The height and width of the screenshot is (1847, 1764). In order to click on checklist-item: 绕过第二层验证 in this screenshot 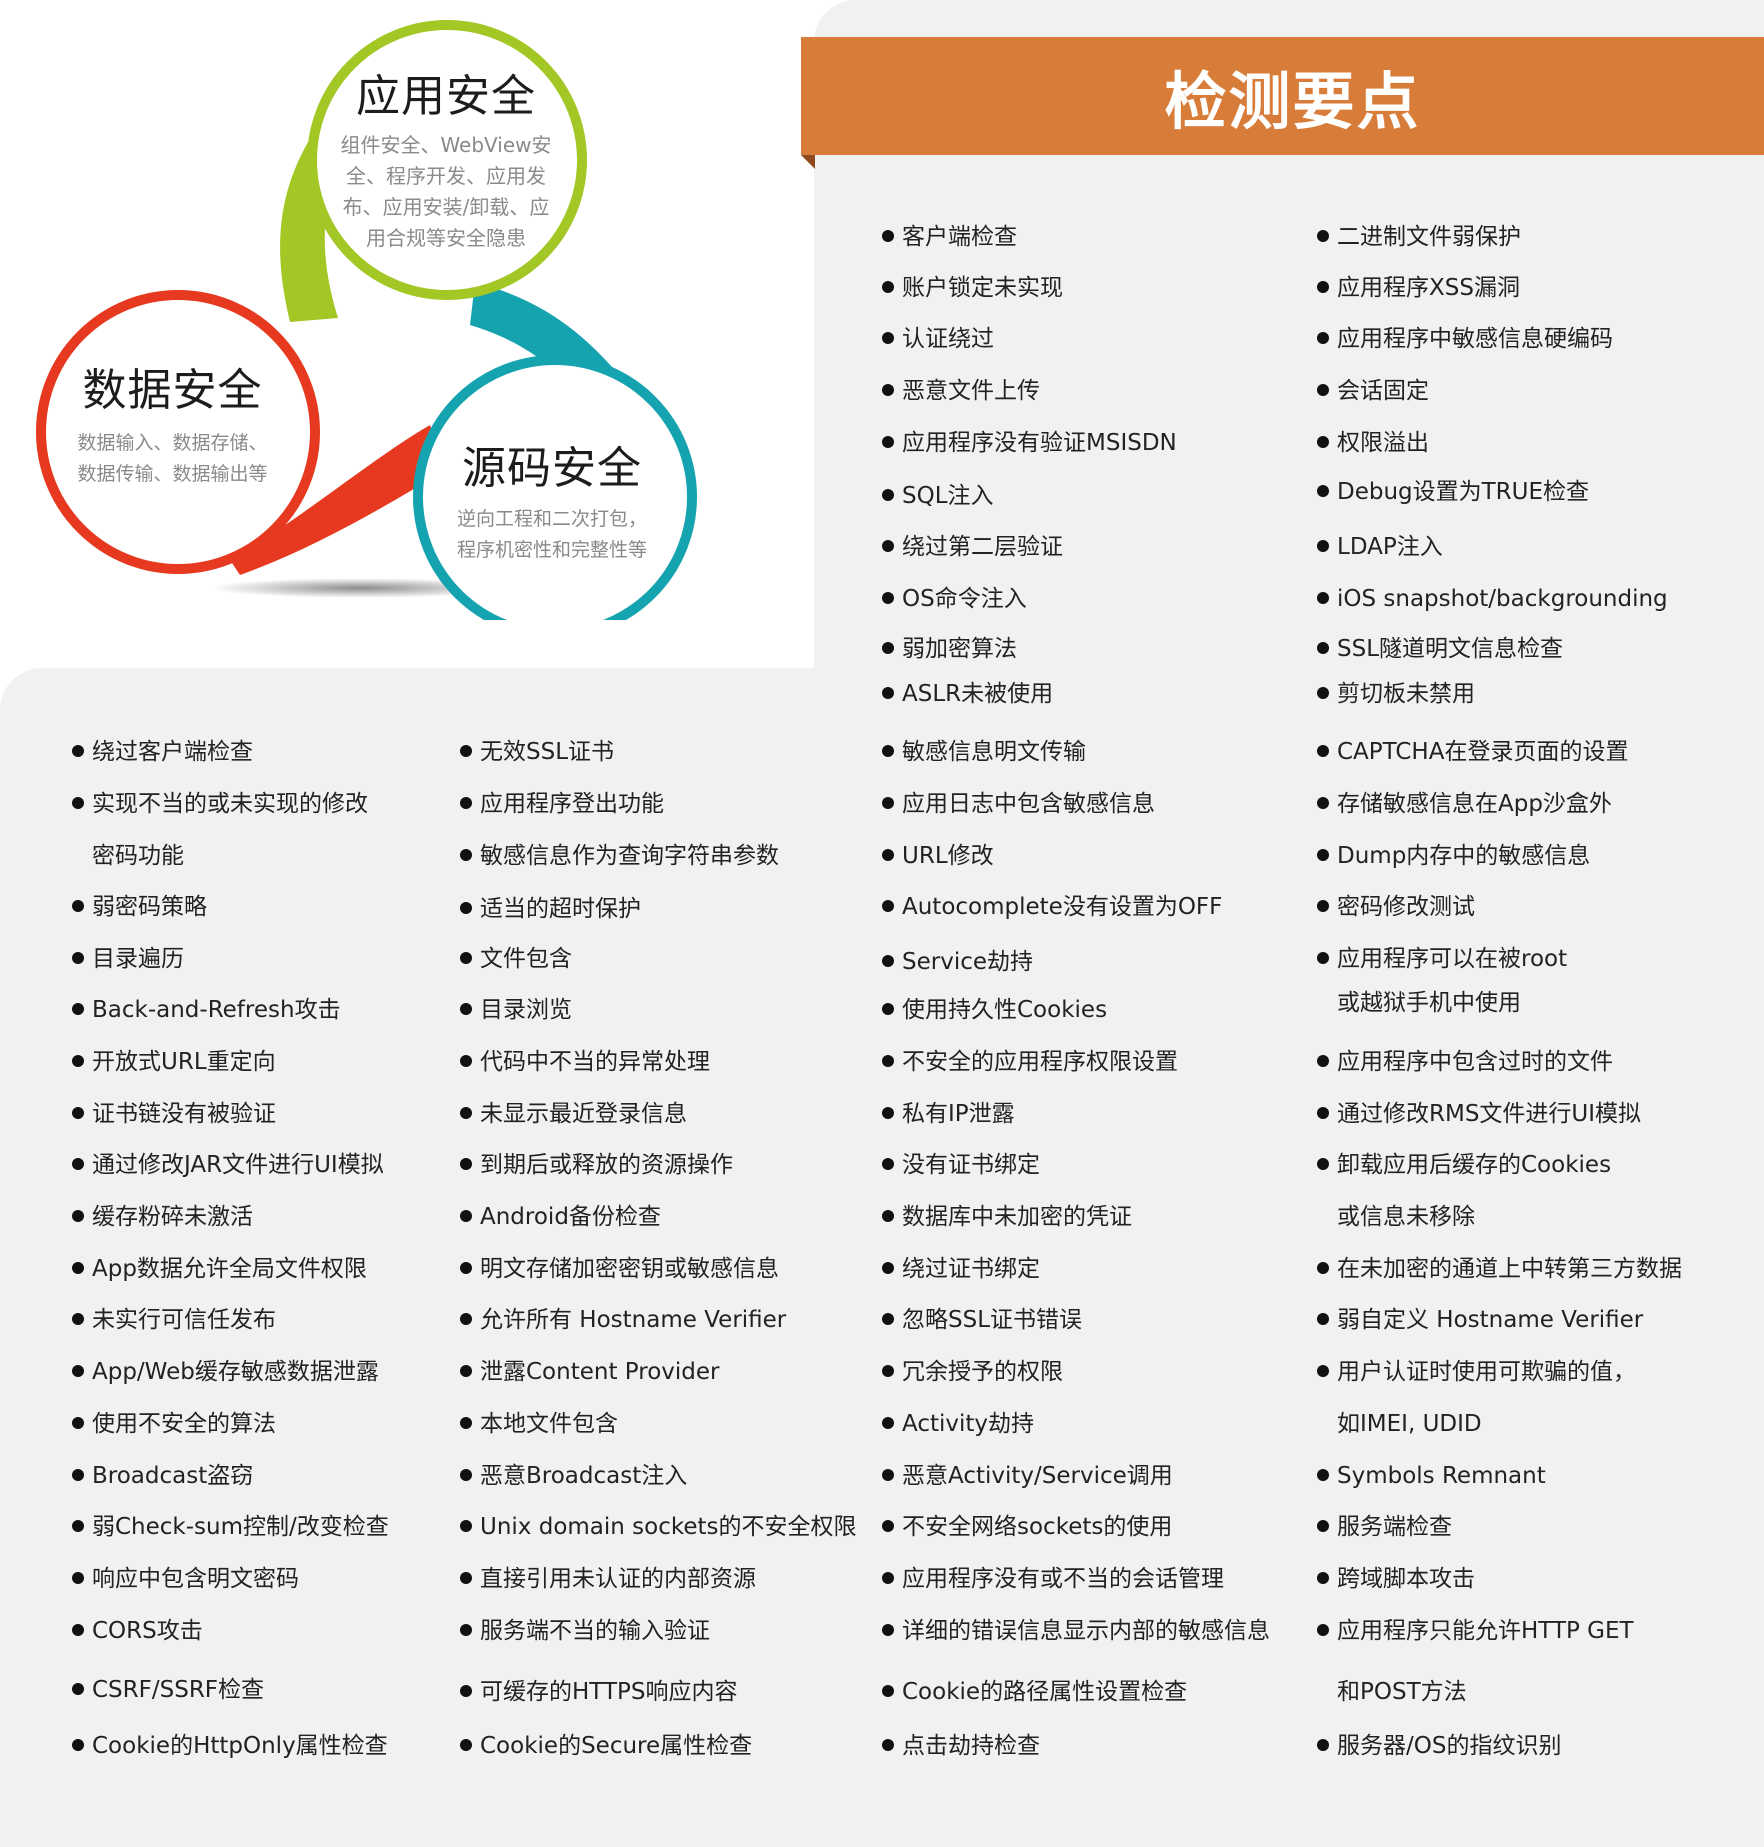, I will do `click(972, 547)`.